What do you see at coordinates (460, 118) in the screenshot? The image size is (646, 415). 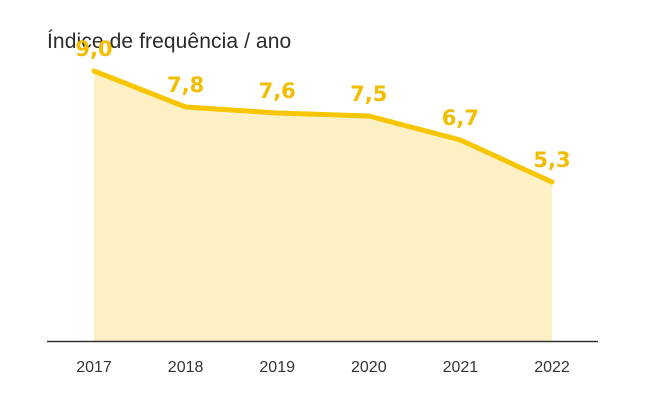 I see `data-label-2021: 6,7` at bounding box center [460, 118].